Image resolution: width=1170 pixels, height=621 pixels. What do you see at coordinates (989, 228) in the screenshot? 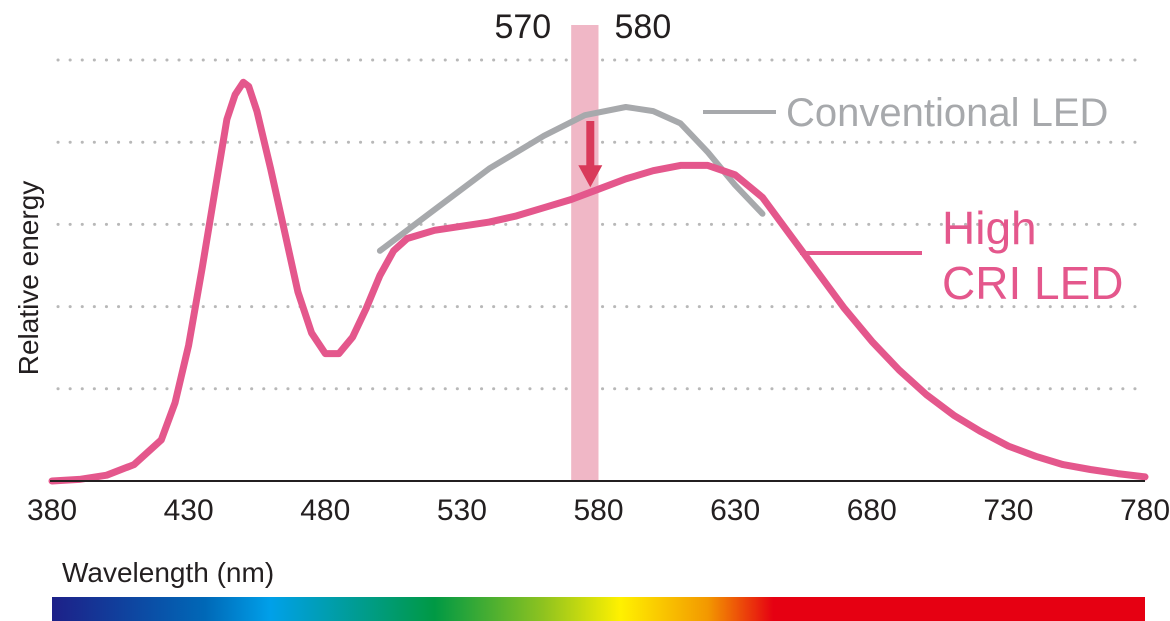
I see `legend-high-cri-line-1: High` at bounding box center [989, 228].